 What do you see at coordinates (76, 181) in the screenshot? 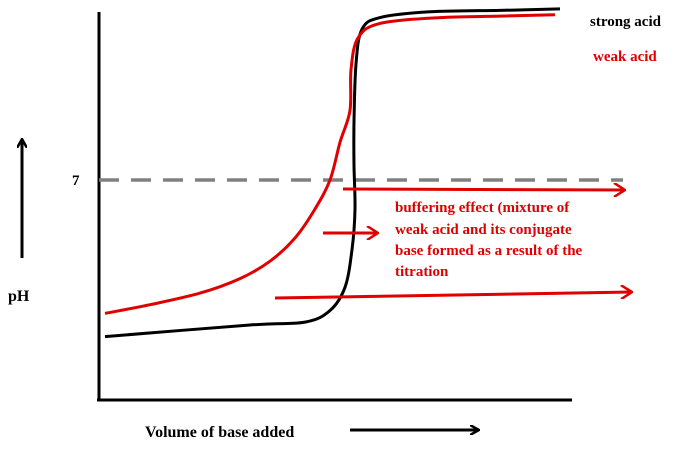
I see `y-tick-7: 7` at bounding box center [76, 181].